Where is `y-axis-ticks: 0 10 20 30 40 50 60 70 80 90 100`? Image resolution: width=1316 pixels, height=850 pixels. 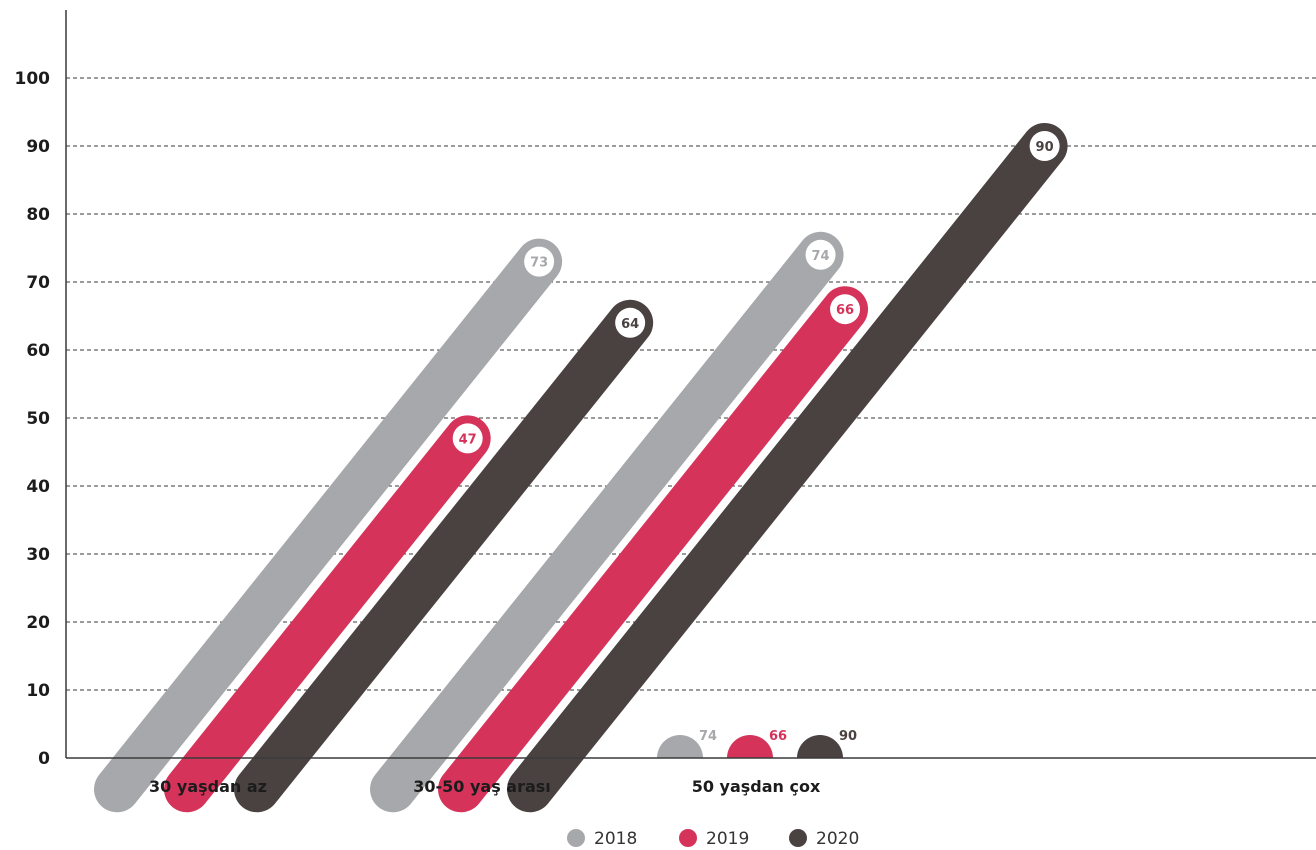
y-axis-ticks: 0 10 20 30 40 50 60 70 80 90 100 is located at coordinates (33, 419).